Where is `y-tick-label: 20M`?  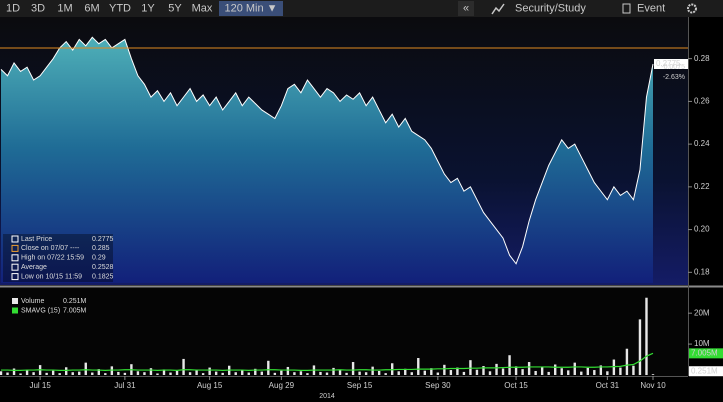
y-tick-label: 20M is located at coordinates (702, 312).